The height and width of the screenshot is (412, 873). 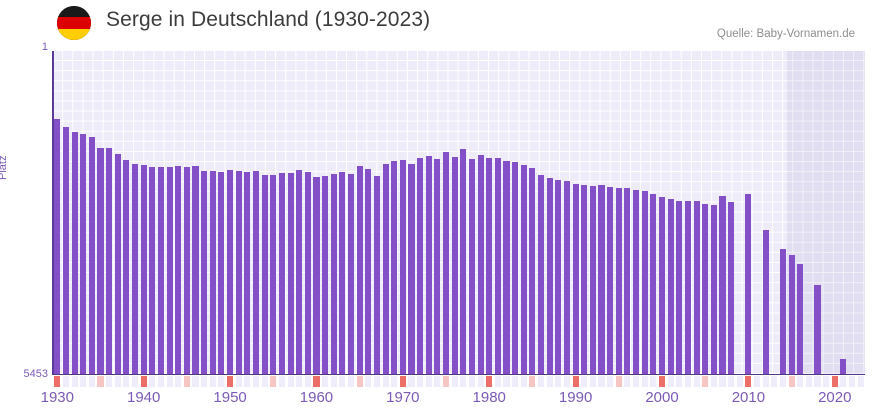 I want to click on x-axis-tick-label: 2000, so click(x=662, y=397).